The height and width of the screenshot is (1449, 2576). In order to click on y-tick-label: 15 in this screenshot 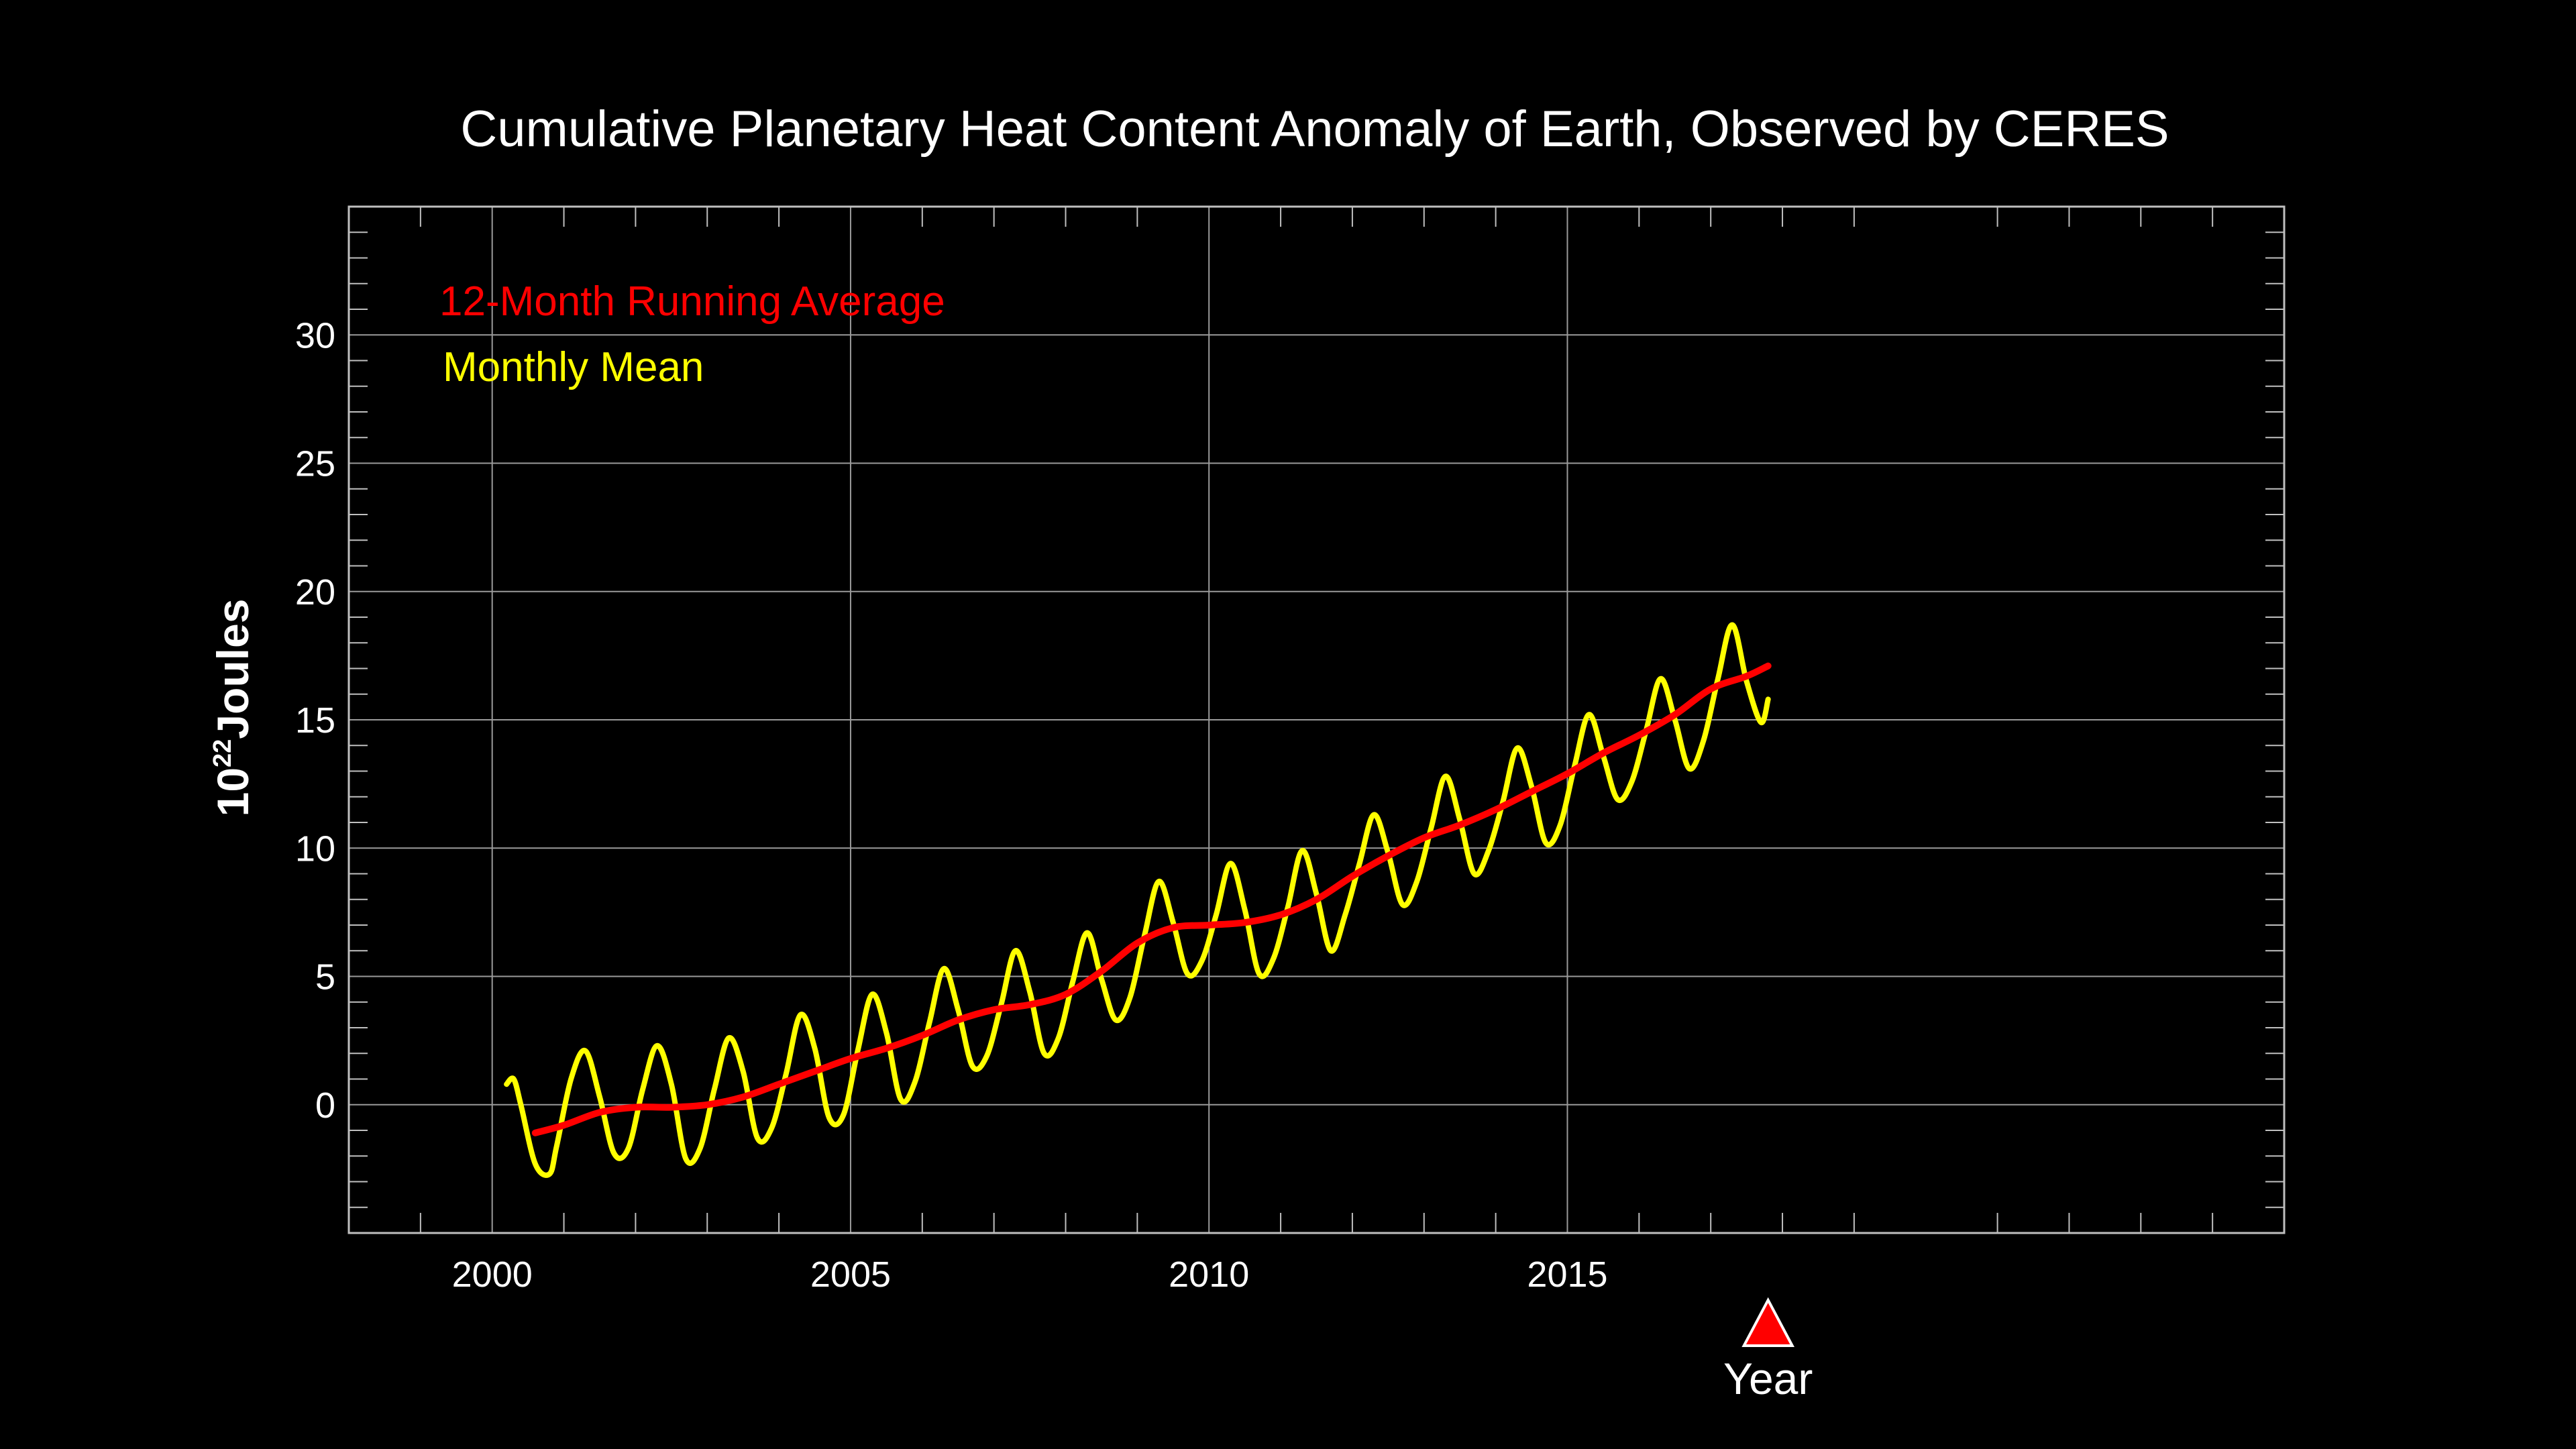, I will do `click(315, 720)`.